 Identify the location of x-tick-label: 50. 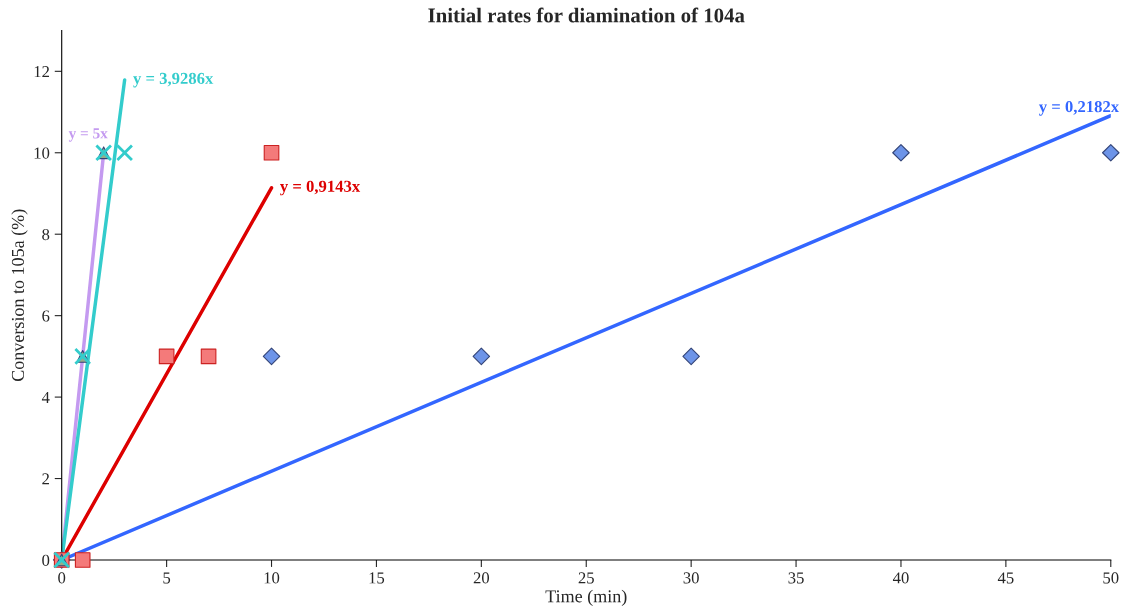
(1111, 578).